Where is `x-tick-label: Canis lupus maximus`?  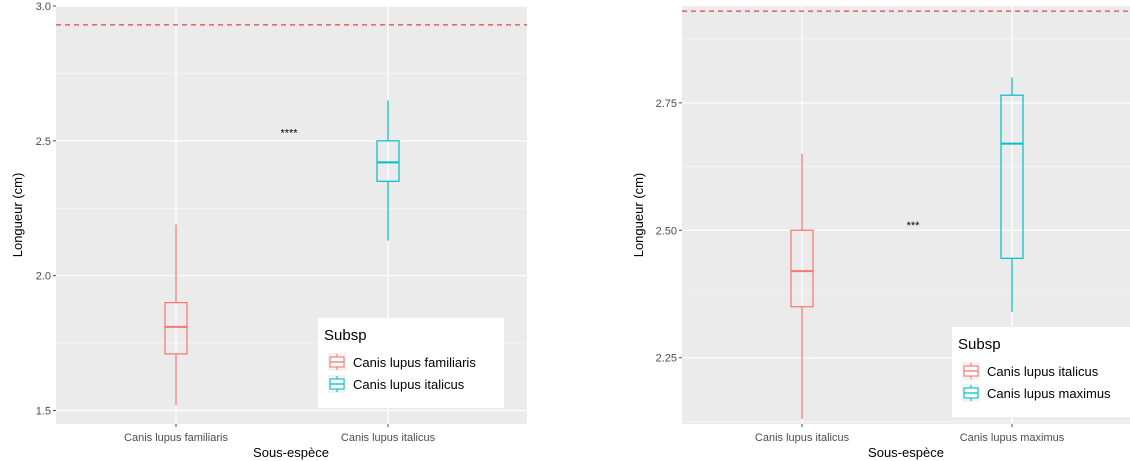
x-tick-label: Canis lupus maximus is located at coordinates (1012, 438).